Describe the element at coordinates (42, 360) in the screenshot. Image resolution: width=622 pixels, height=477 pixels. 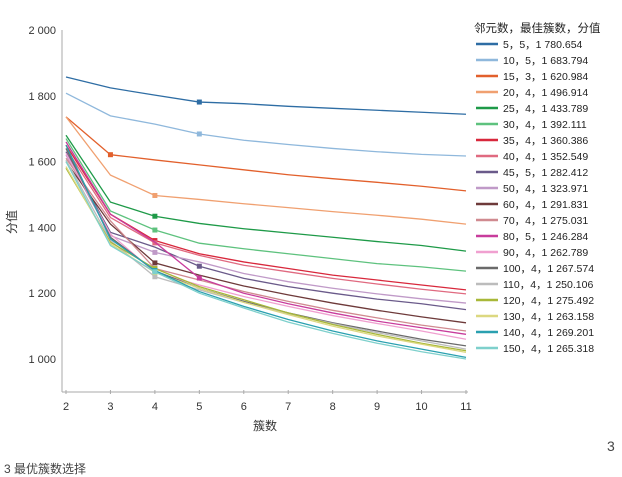
I see `y-tick-label: 1 000` at that location.